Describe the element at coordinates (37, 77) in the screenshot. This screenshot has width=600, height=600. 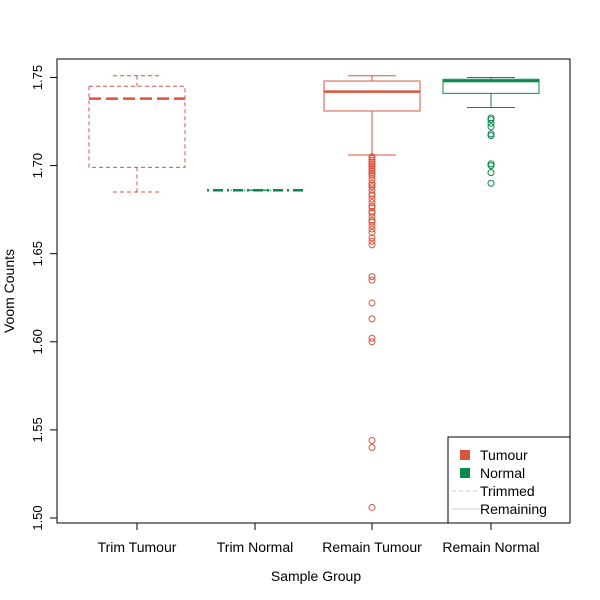
I see `y-tick-label: 1.75` at that location.